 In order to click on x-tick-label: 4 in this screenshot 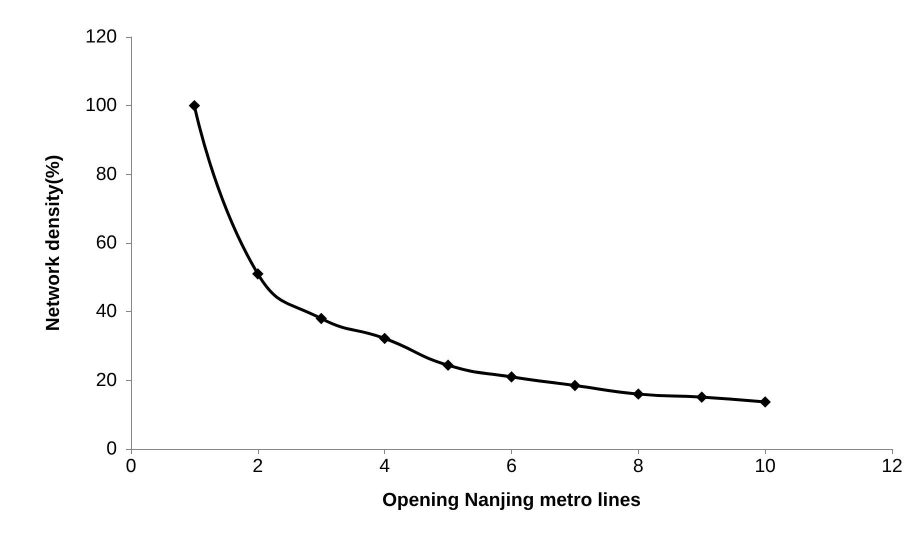, I will do `click(384, 466)`.